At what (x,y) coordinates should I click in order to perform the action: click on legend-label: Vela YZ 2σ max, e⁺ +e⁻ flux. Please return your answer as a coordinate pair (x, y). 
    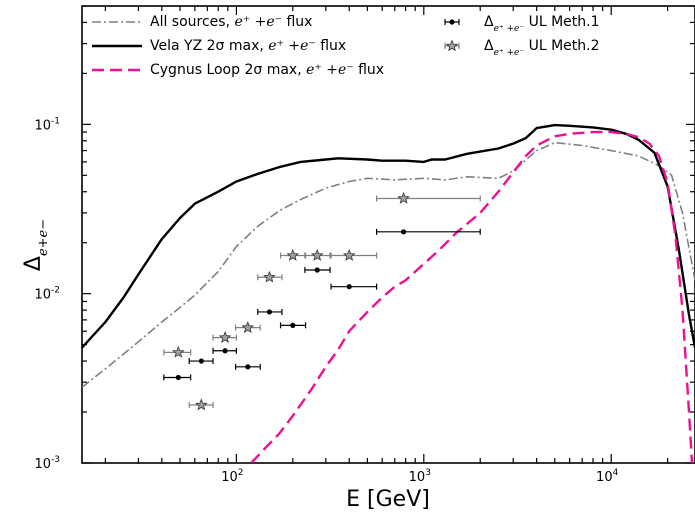
    Looking at the image, I should click on (248, 46).